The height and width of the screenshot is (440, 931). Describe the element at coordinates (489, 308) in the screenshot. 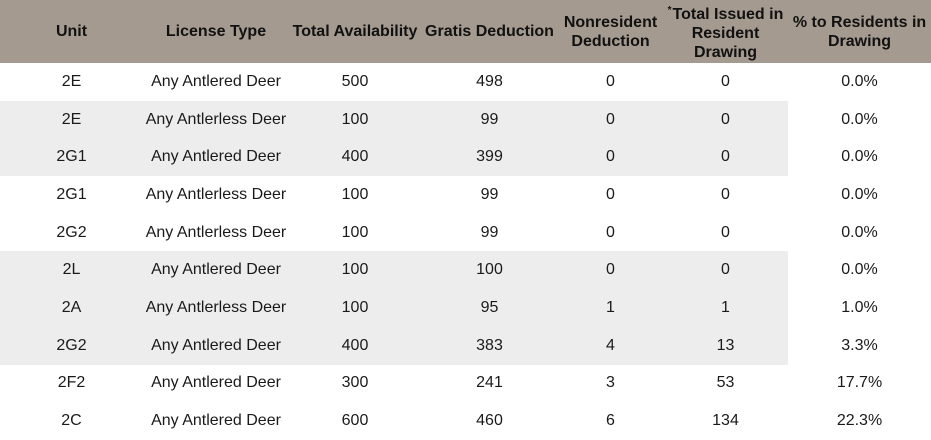

I see `cell-gratis-deduction: 95` at that location.